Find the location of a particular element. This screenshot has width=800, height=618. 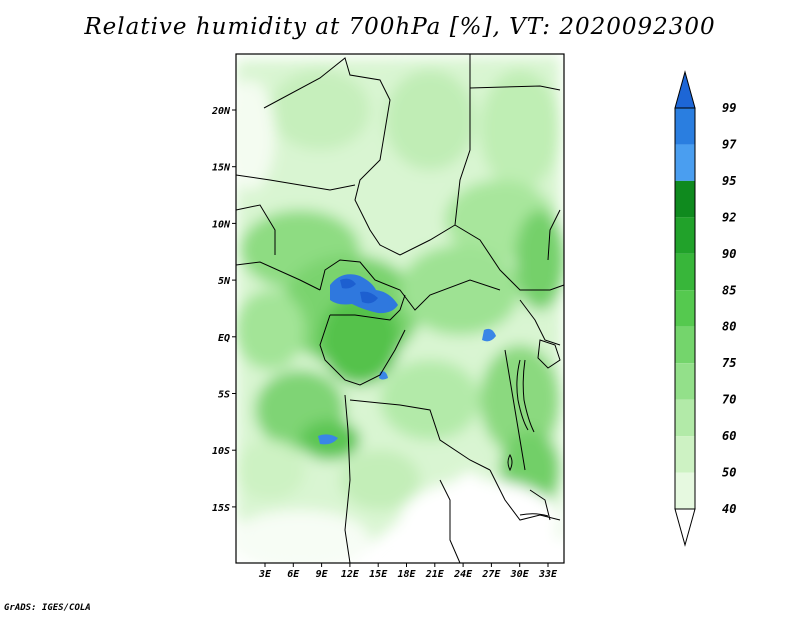

lake-outlines is located at coordinates (534, 428).